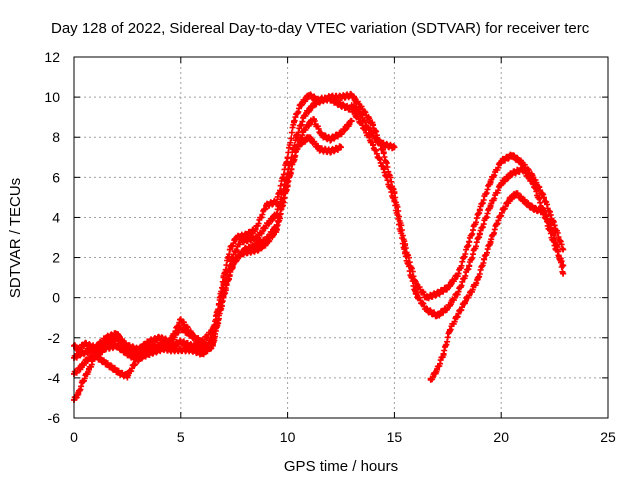 The width and height of the screenshot is (640, 480). Describe the element at coordinates (74, 437) in the screenshot. I see `x-tick-label: 0` at that location.